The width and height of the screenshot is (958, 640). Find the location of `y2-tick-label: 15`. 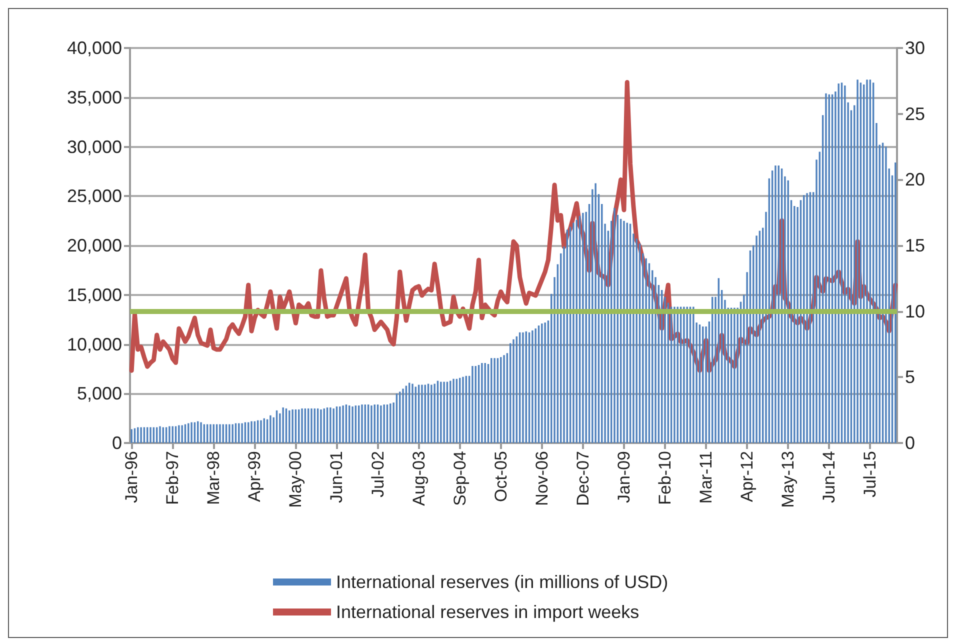

y2-tick-label: 15 is located at coordinates (915, 246).